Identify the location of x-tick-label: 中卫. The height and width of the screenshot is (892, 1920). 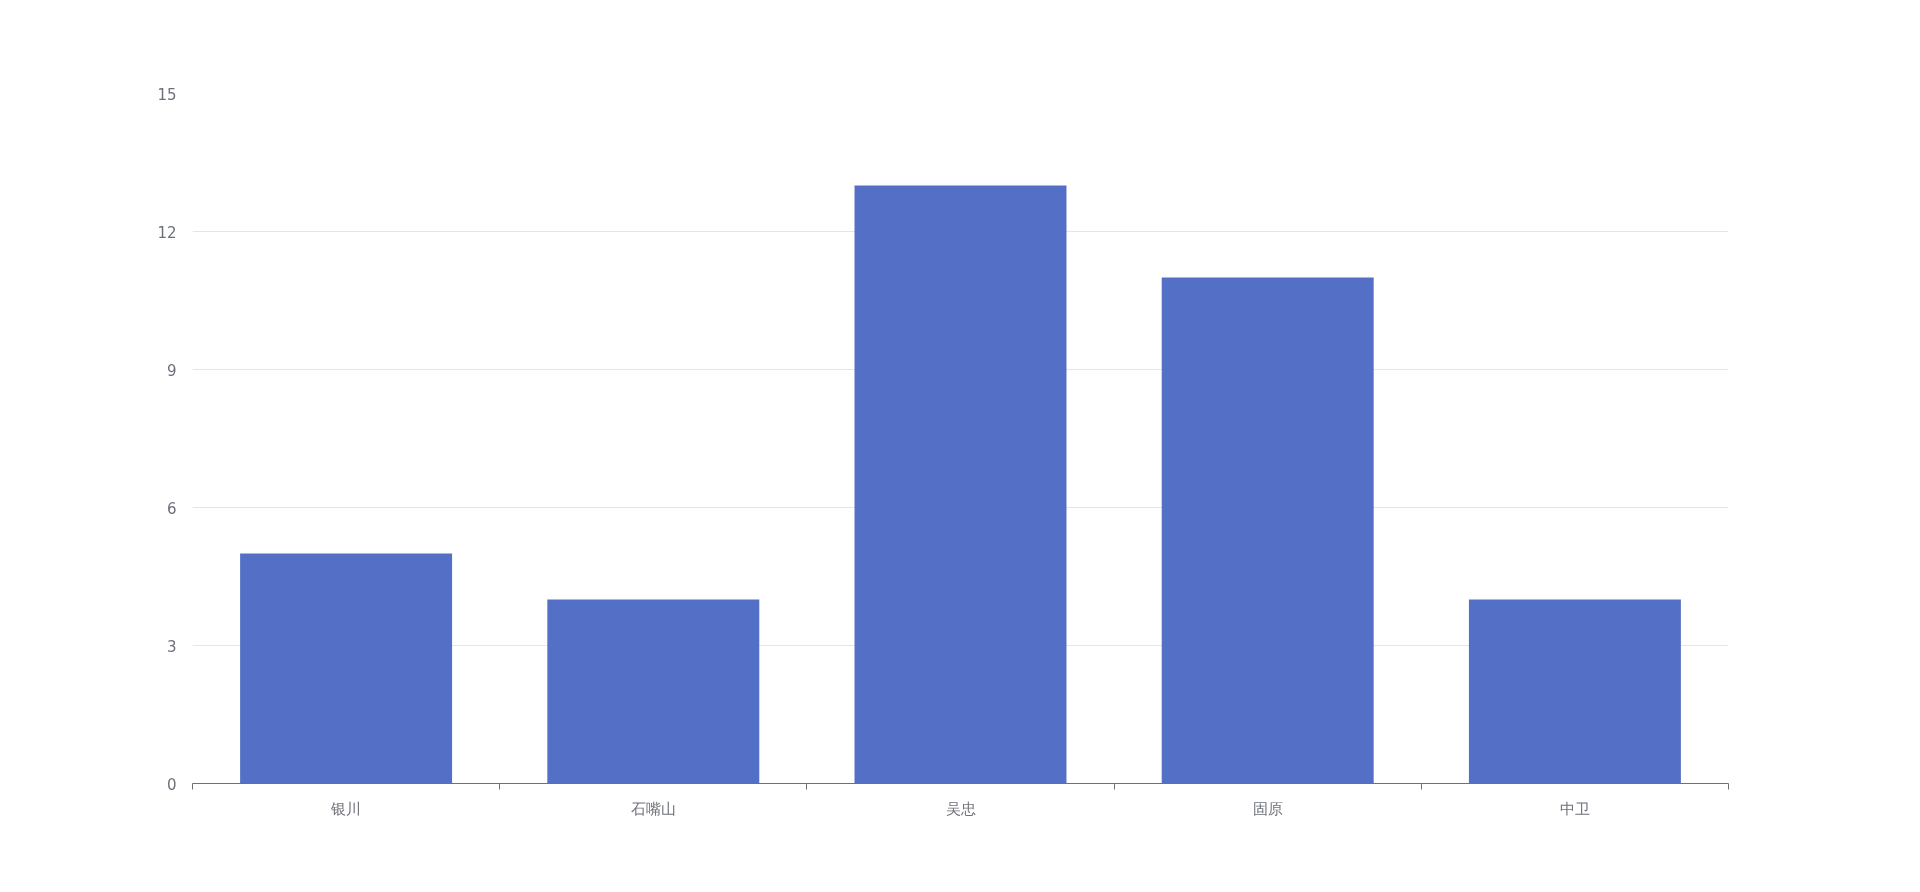
(1574, 808).